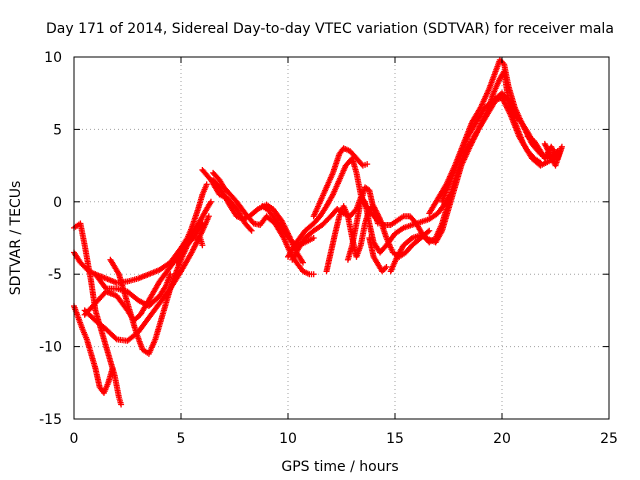 The image size is (640, 480). I want to click on y-tick-label: -10, so click(50, 348).